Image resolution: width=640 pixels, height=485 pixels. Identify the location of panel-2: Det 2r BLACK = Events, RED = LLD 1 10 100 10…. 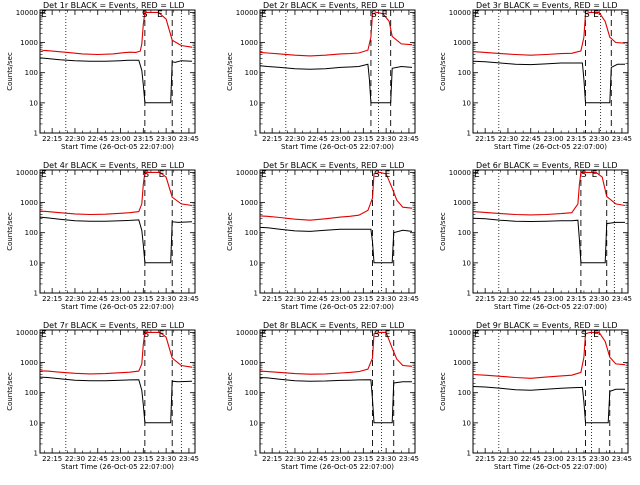
(322, 76).